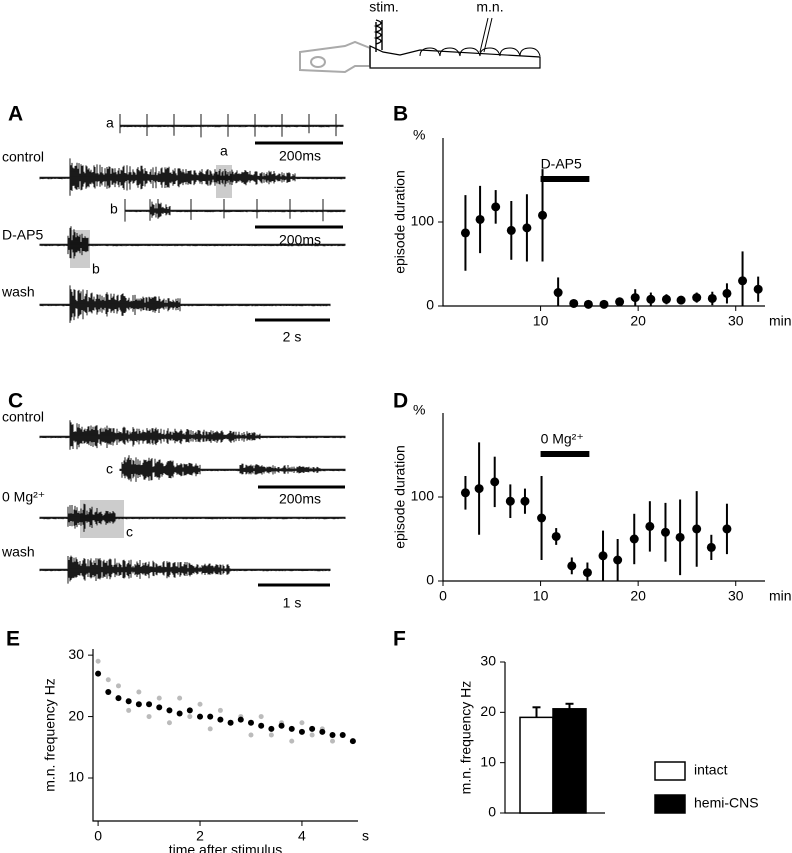 The image size is (792, 853). I want to click on cord, so click(455, 57).